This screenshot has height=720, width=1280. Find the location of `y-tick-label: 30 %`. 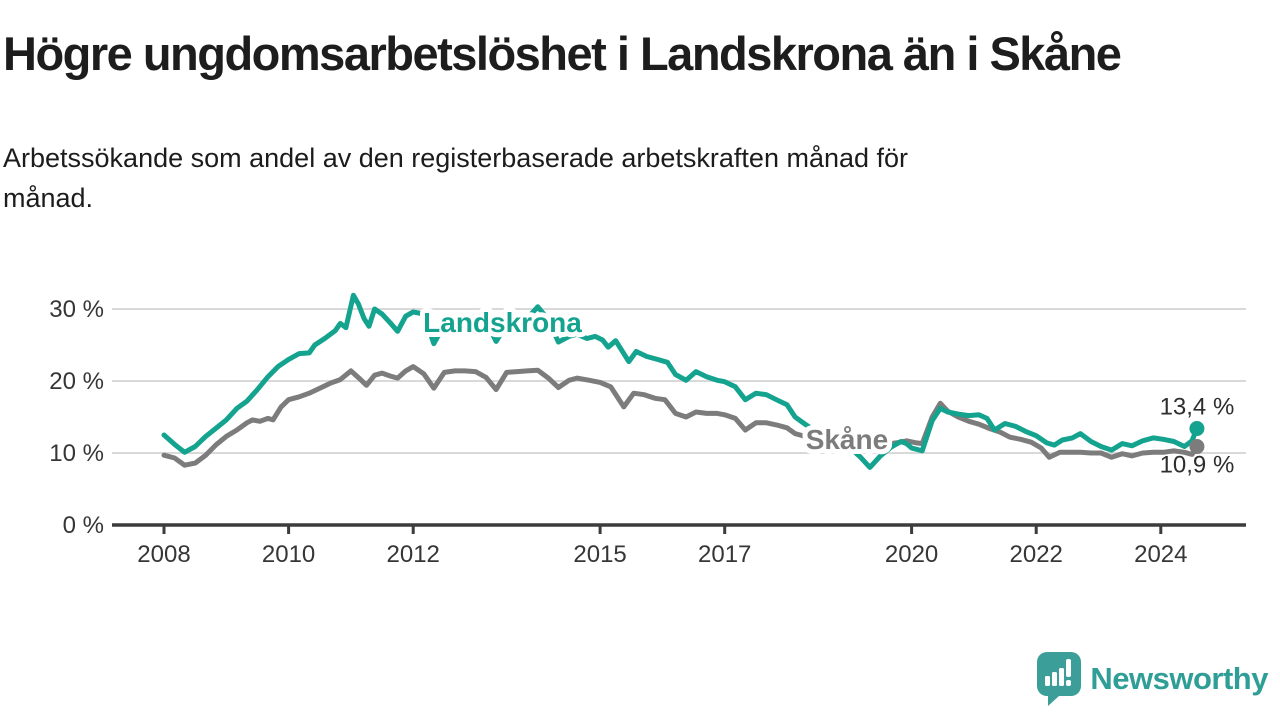

y-tick-label: 30 % is located at coordinates (76, 309).